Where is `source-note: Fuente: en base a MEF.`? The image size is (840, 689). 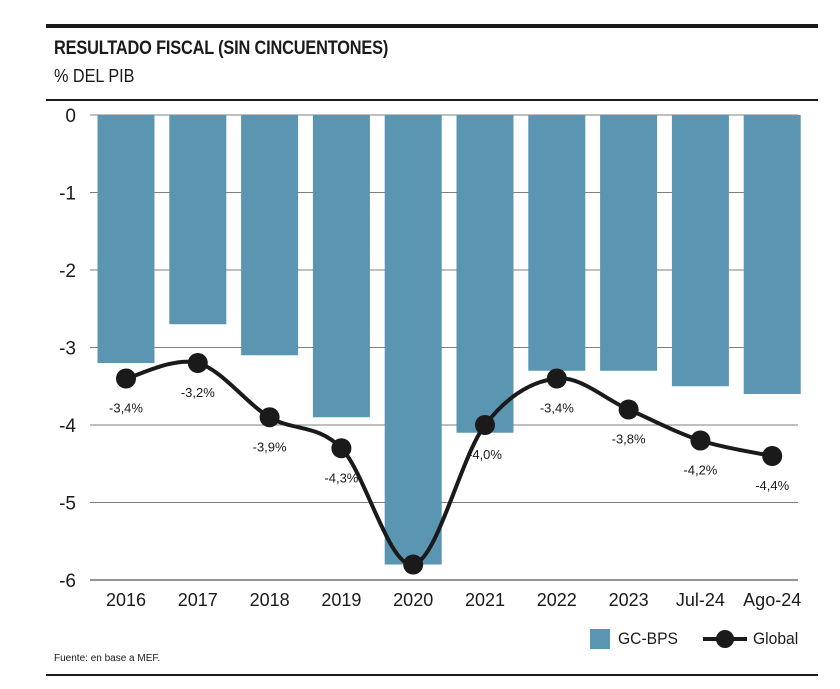
source-note: Fuente: en base a MEF. is located at coordinates (107, 658).